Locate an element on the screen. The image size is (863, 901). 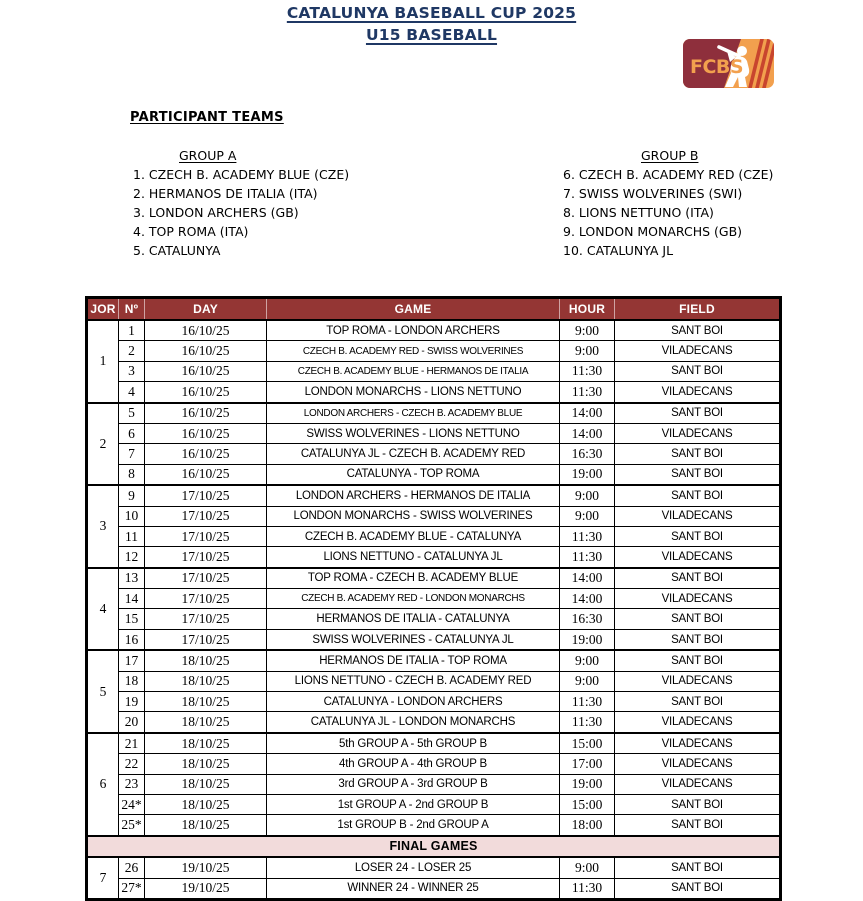
game-cell: LIONS NETTUNO - CATALUNYA JL is located at coordinates (413, 557).